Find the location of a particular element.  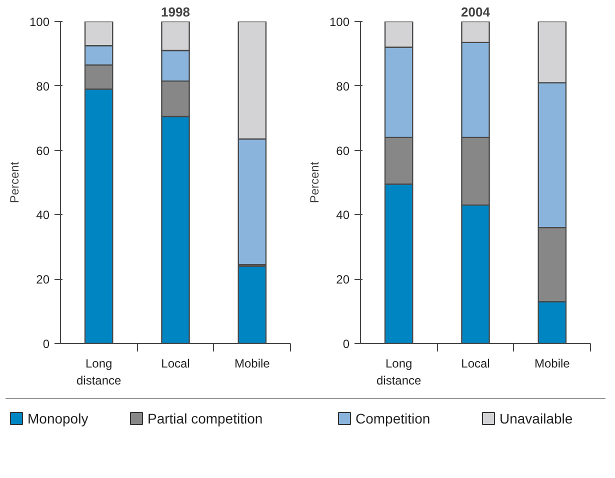

legend-label: Monopoly is located at coordinates (58, 418).